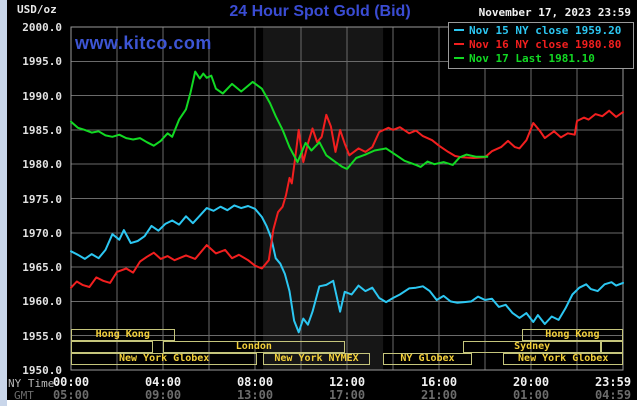 This screenshot has width=637, height=406. What do you see at coordinates (427, 359) in the screenshot?
I see `market-session-ny-globex: NY Globex` at bounding box center [427, 359].